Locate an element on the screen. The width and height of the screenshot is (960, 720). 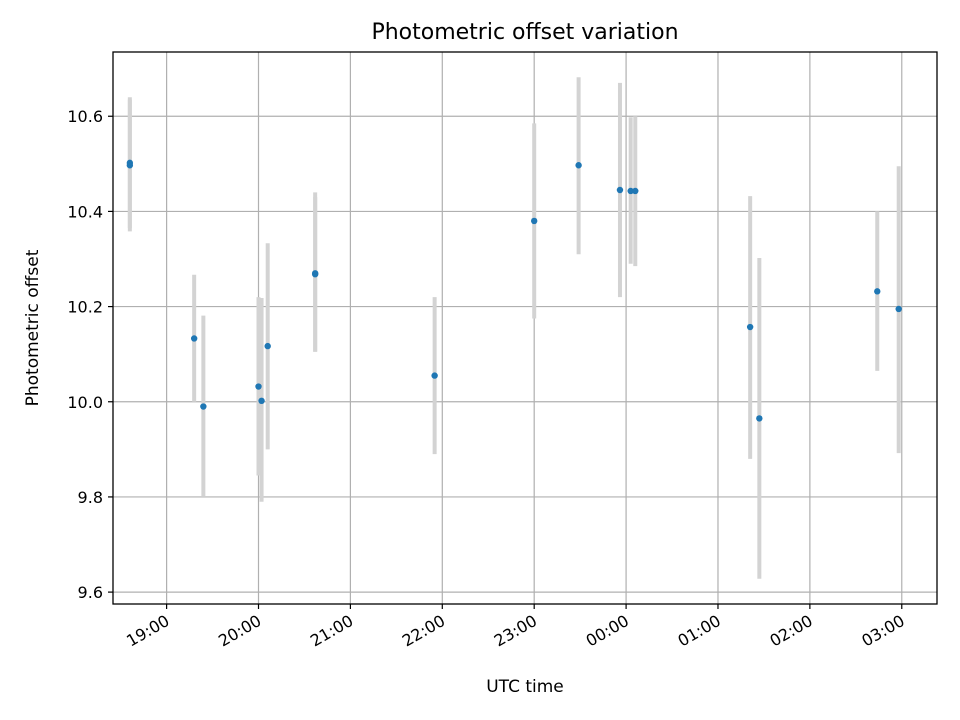
y-tick-label: 9.6 is located at coordinates (90, 592).